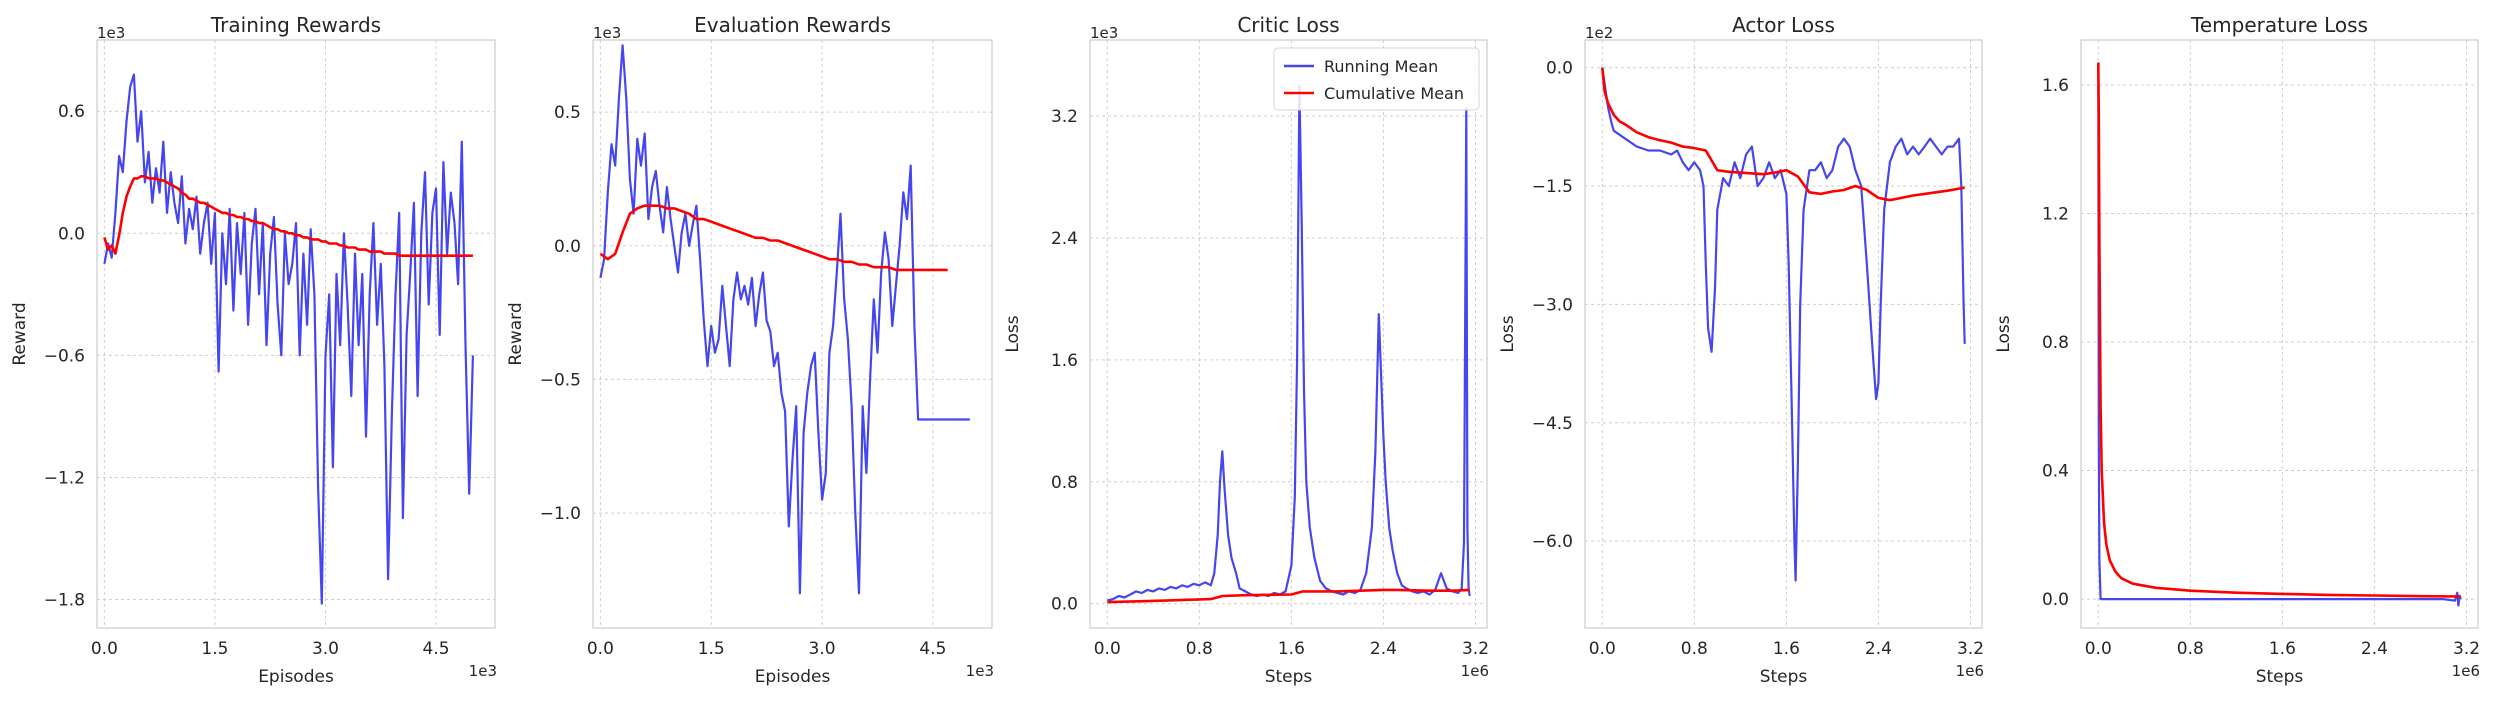 Image resolution: width=2500 pixels, height=704 pixels. Describe the element at coordinates (64, 478) in the screenshot. I see `y-tick-label: −1.2` at that location.